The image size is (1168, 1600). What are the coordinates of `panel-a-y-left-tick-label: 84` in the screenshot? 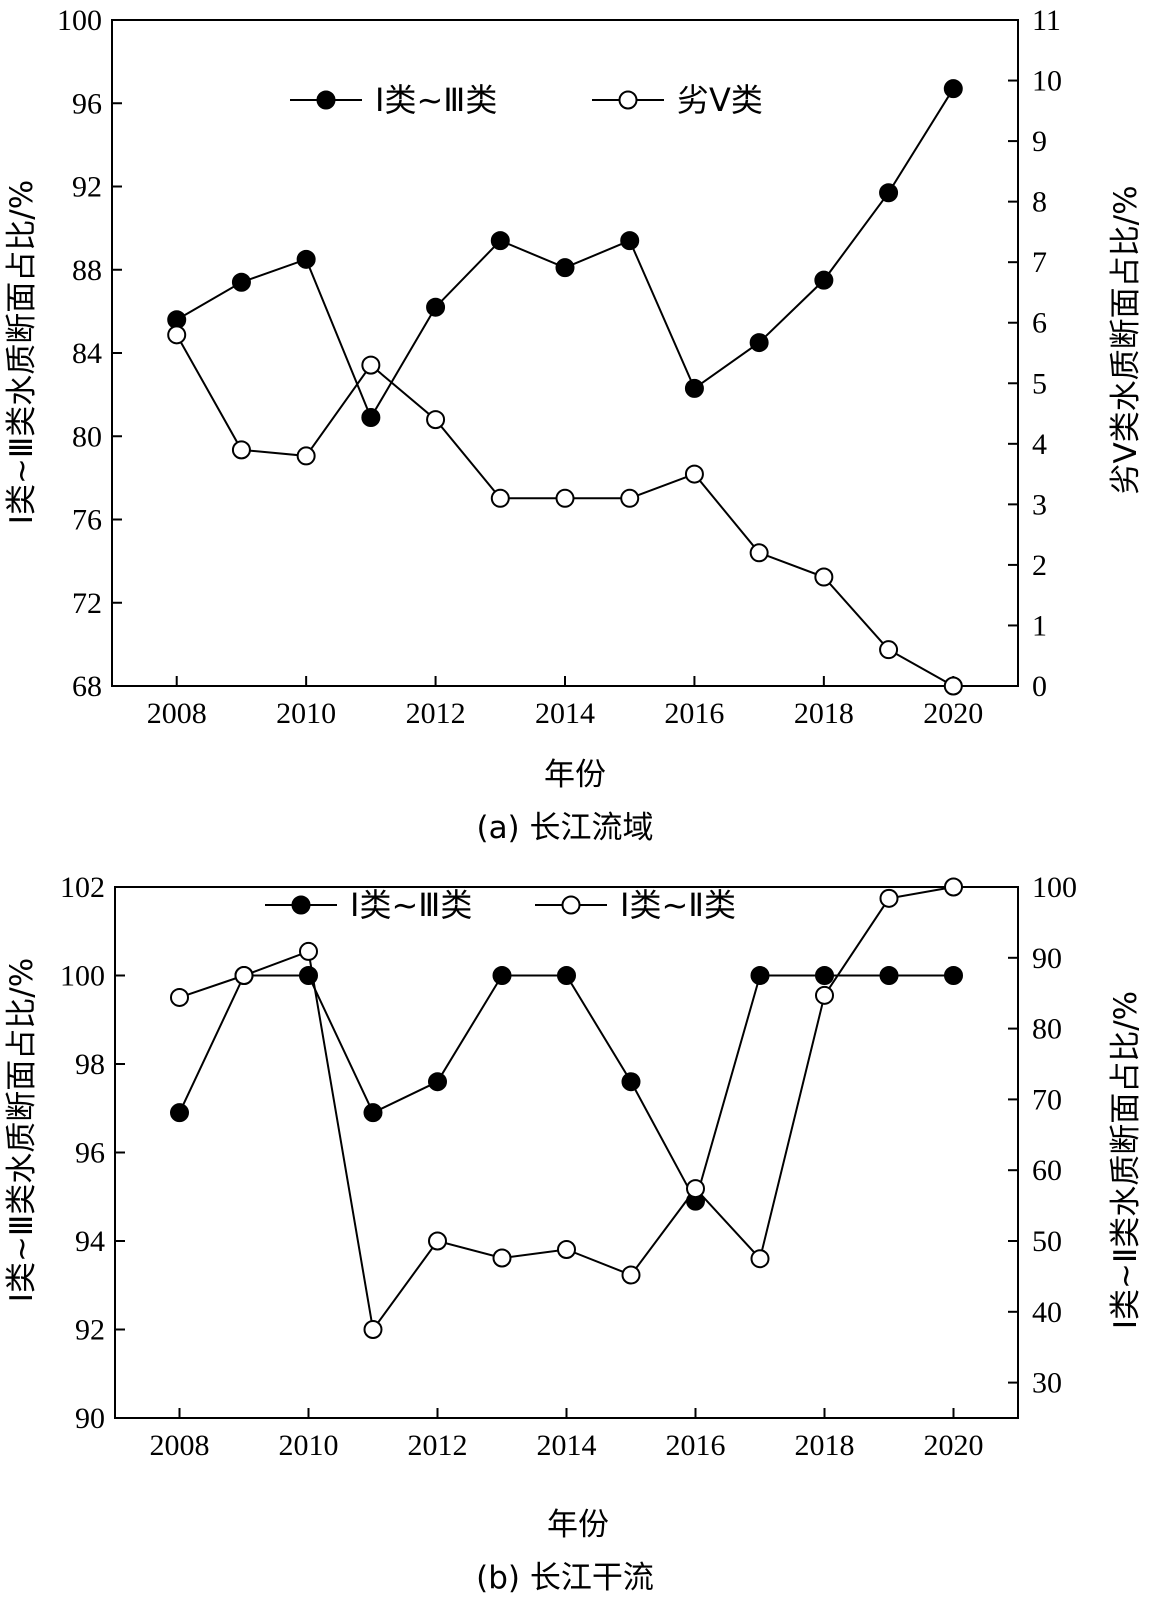 It's located at (87, 353).